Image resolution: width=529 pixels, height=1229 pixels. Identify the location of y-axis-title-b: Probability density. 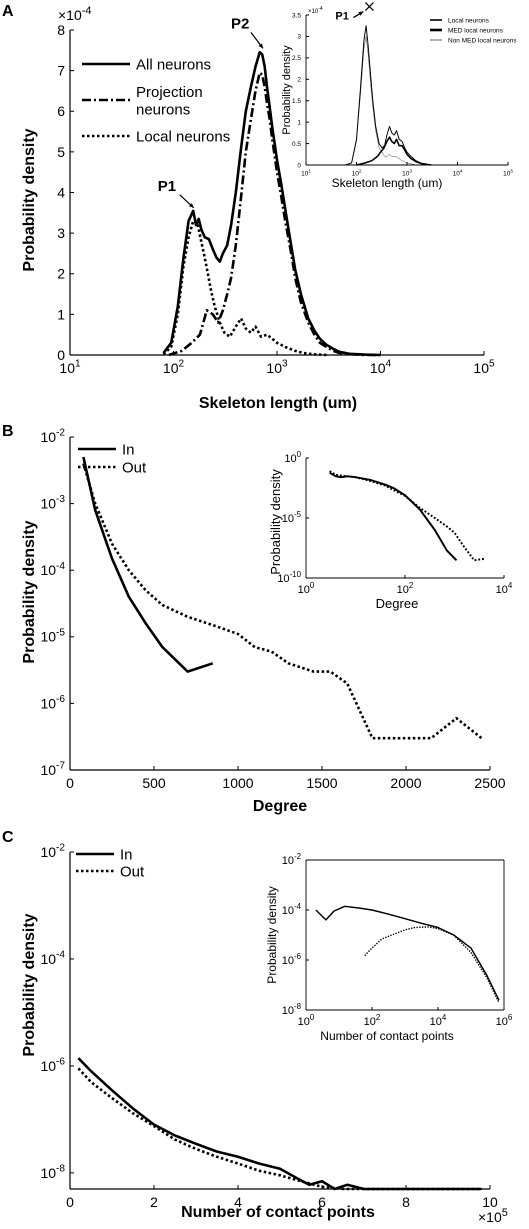
(29, 591).